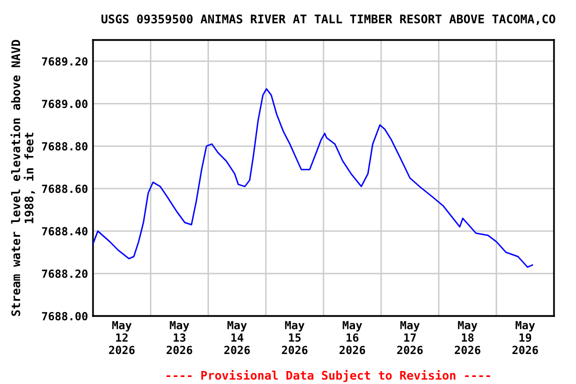 This screenshot has height=384, width=576. What do you see at coordinates (65, 316) in the screenshot?
I see `y-tick-label: 7688.00` at bounding box center [65, 316].